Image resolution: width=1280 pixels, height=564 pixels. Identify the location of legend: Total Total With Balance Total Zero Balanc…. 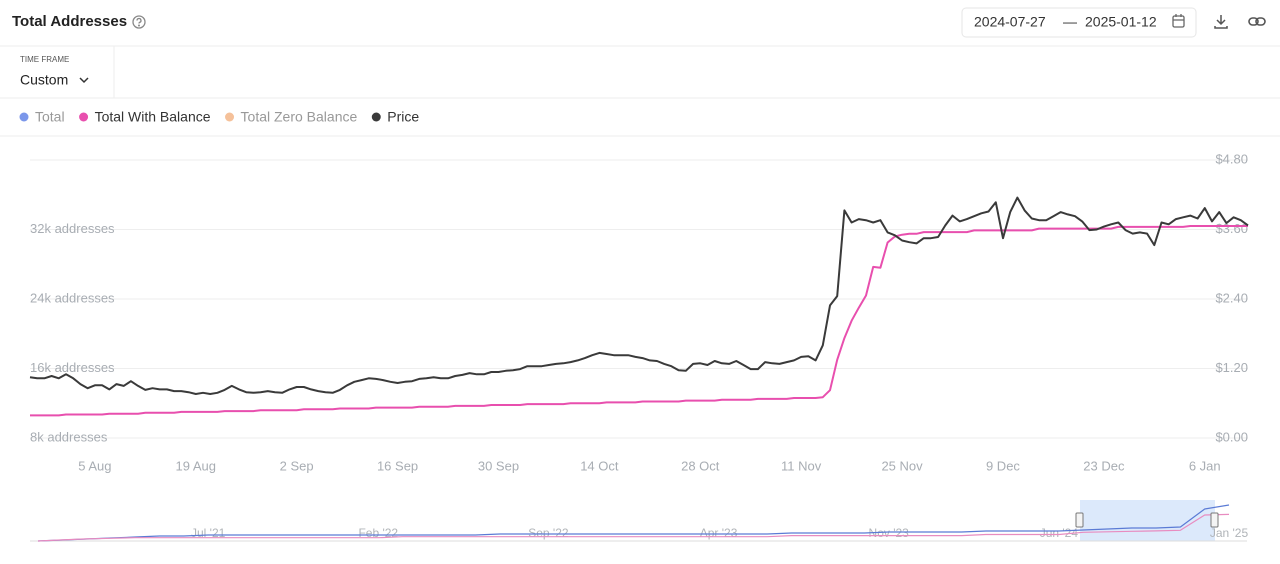
(219, 117).